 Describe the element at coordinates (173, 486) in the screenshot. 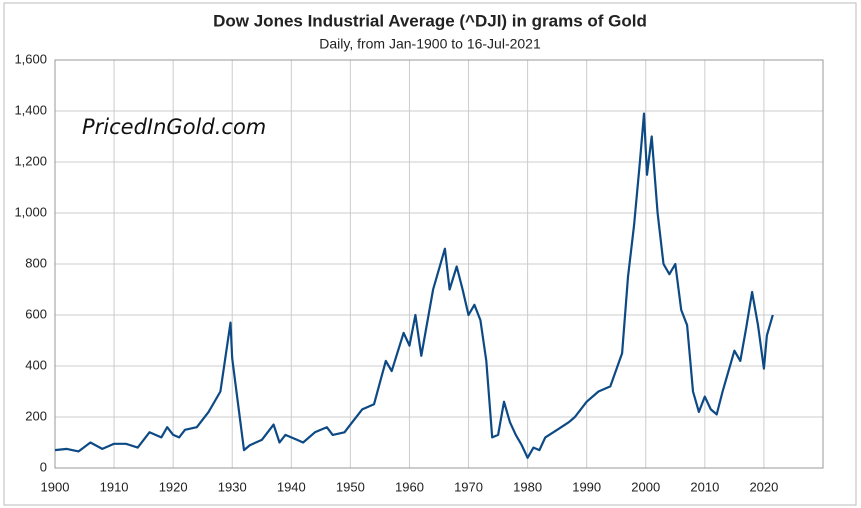

I see `x-tick-label: 1920` at that location.